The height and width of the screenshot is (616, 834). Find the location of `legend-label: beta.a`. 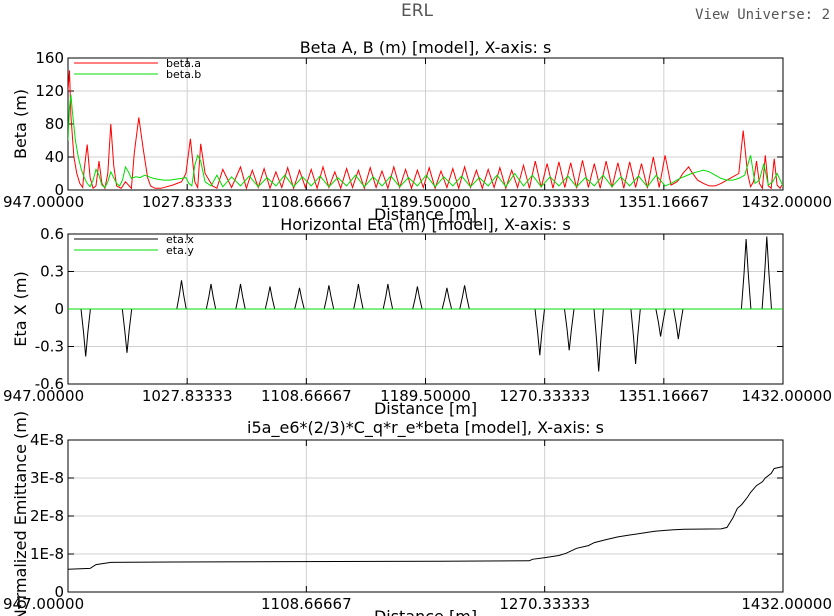

legend-label: beta.a is located at coordinates (183, 63).